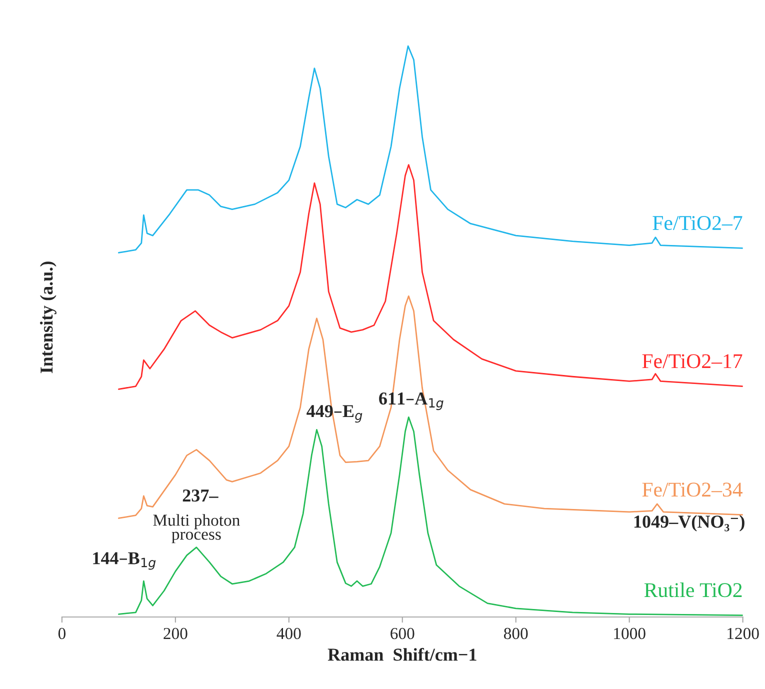  Describe the element at coordinates (124, 561) in the screenshot. I see `annotation: 144–B$_{1g}$` at that location.